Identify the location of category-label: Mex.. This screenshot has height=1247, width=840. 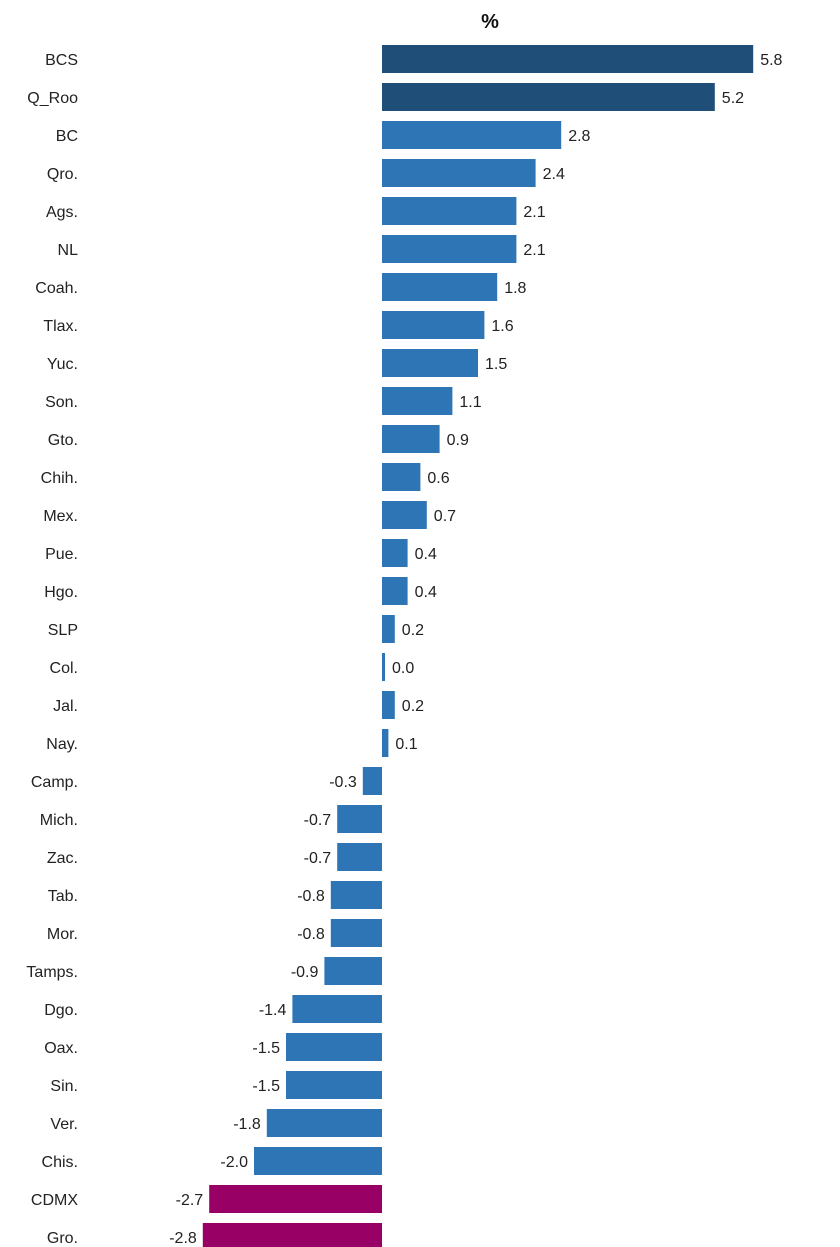
(60, 516).